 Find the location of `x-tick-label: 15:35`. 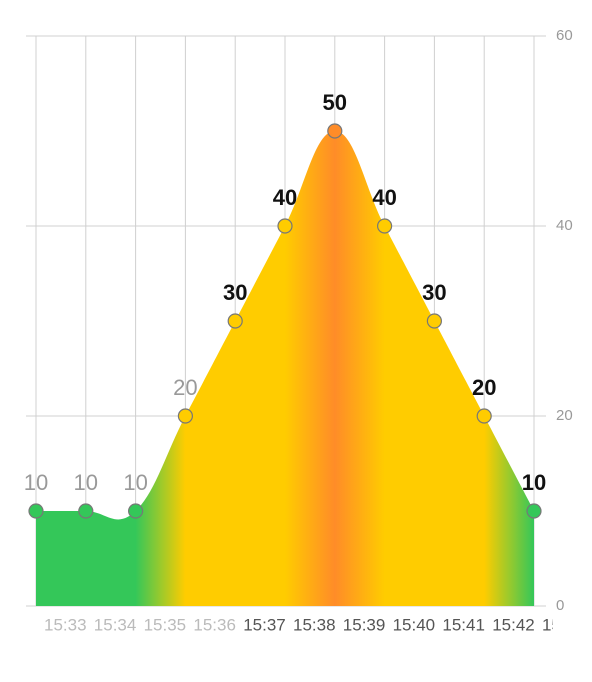

x-tick-label: 15:35 is located at coordinates (165, 624).